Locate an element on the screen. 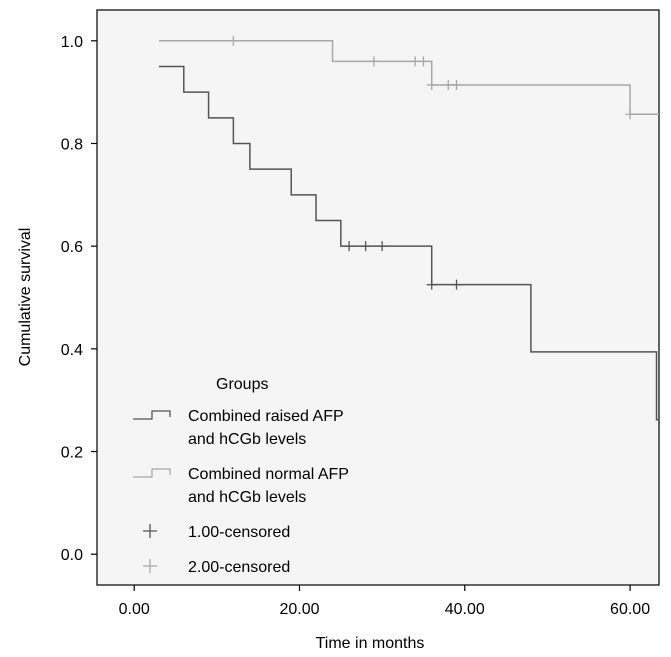 Image resolution: width=671 pixels, height=657 pixels. legend-label: Combined normal AFP is located at coordinates (268, 474).